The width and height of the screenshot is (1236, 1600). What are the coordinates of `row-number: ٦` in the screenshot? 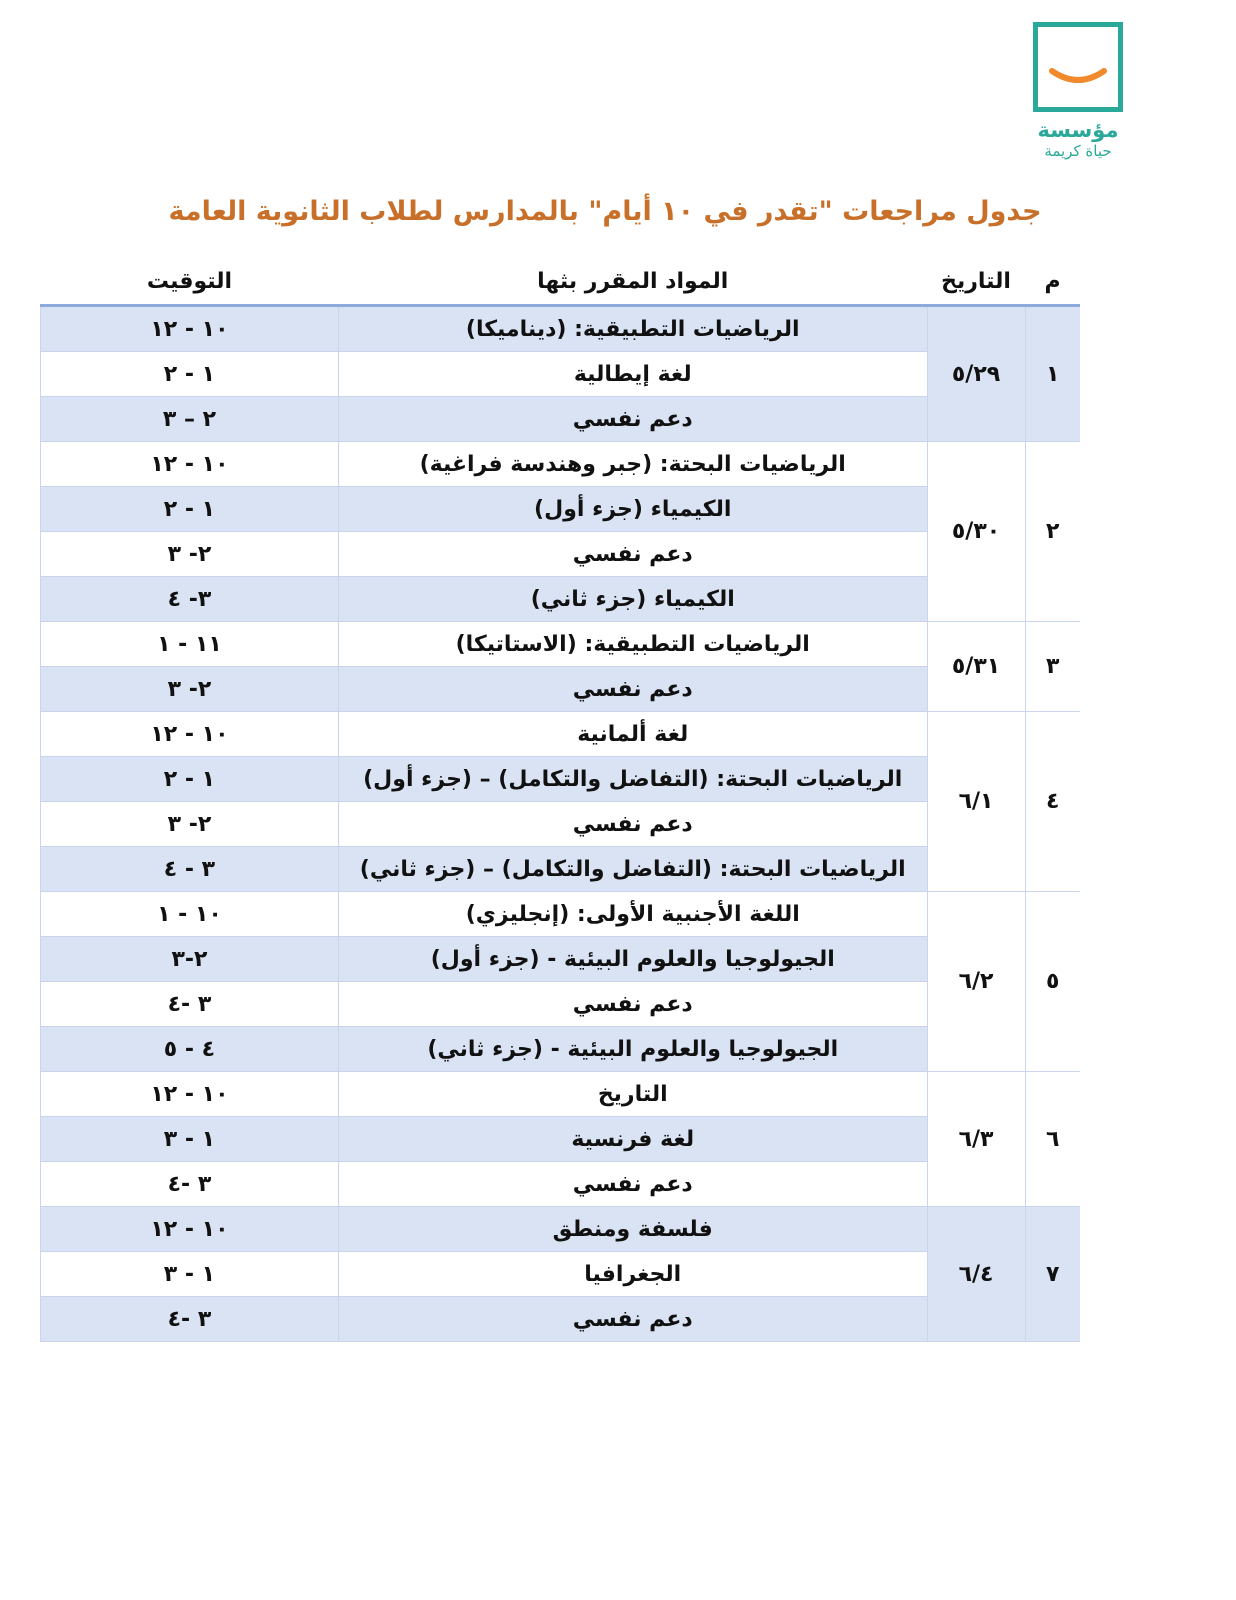 It's located at (1052, 1139).